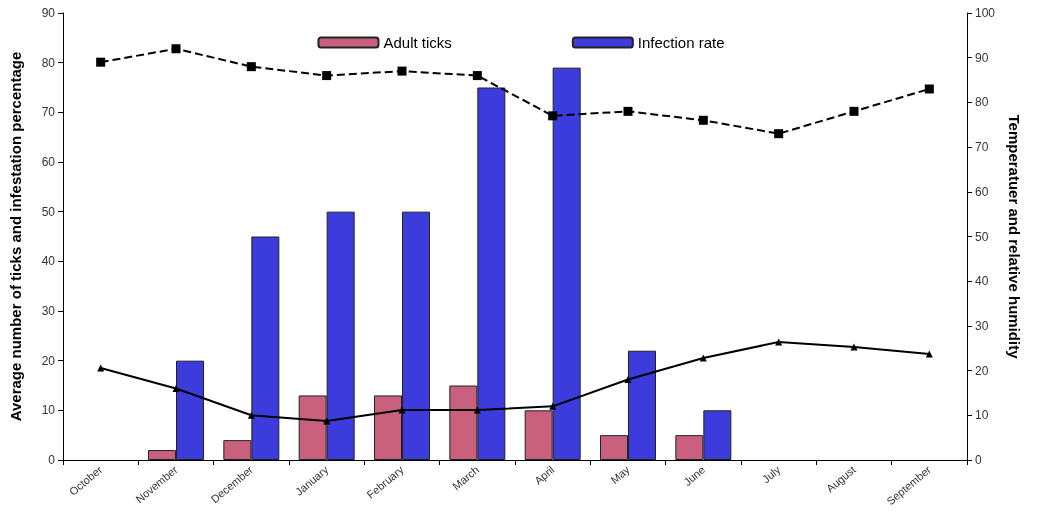 The image size is (1042, 525). Describe the element at coordinates (48, 112) in the screenshot. I see `y-tick-label: 70` at that location.